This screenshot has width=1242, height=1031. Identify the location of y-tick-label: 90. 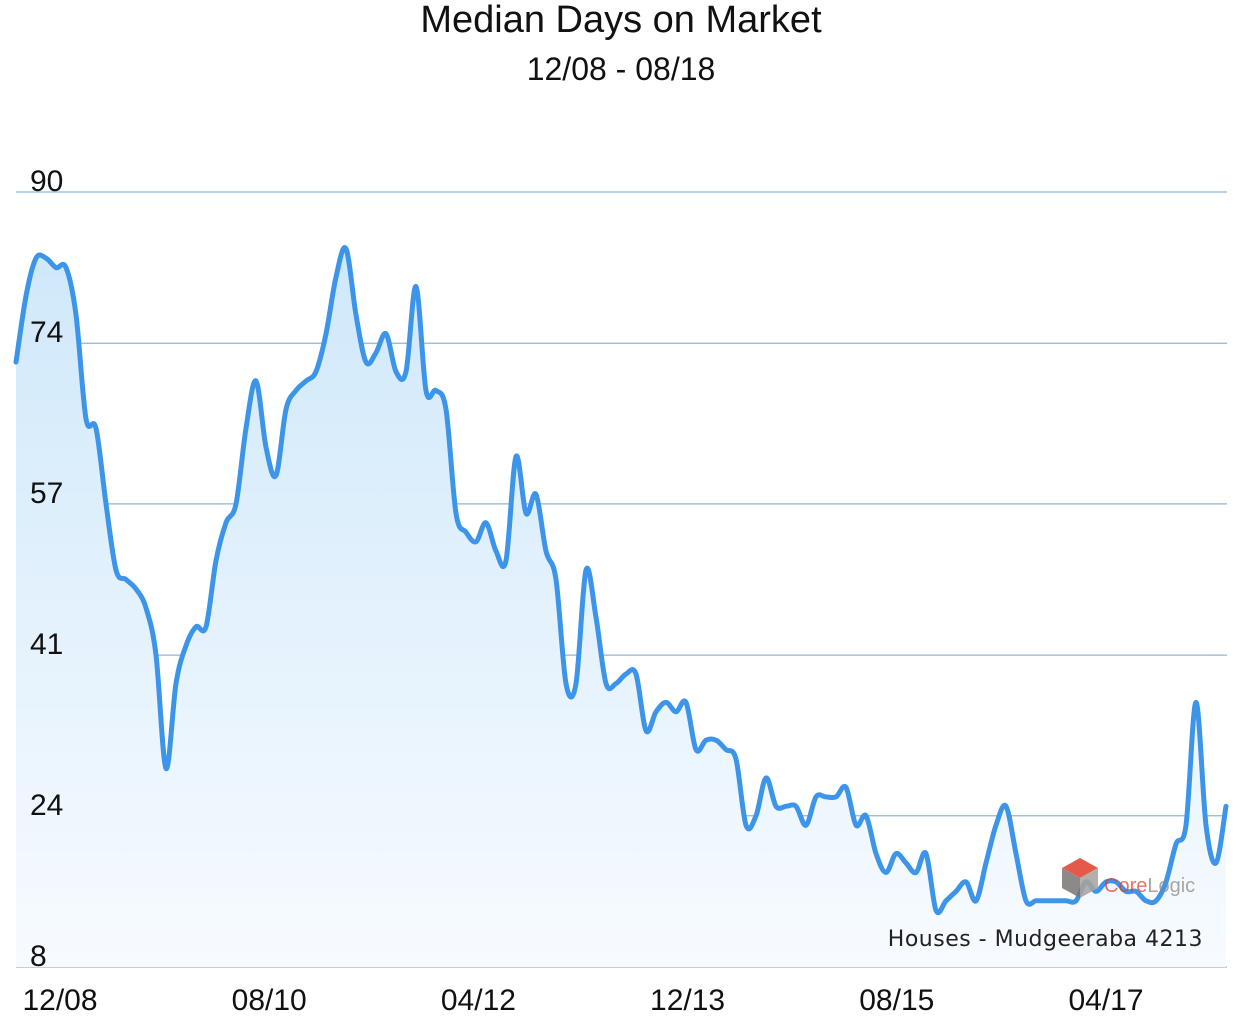
(46, 181).